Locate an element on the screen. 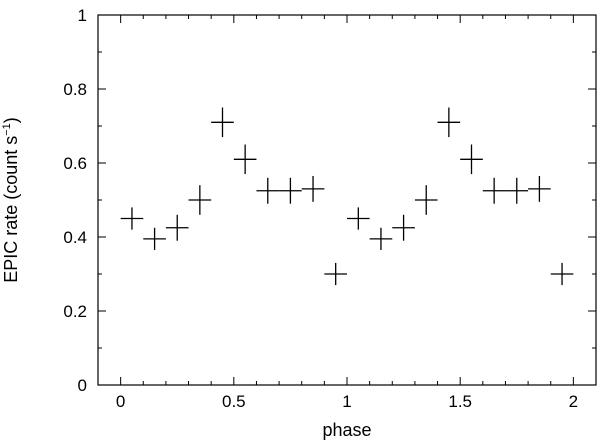  y-axis-label-sup: −1 is located at coordinates (7, 129).